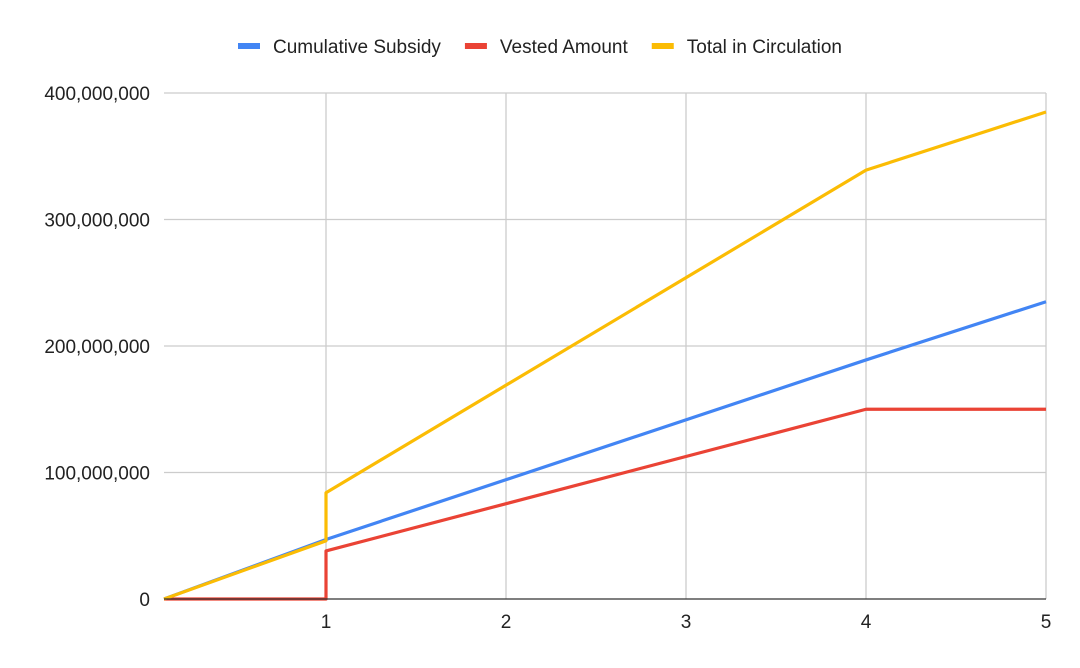 The width and height of the screenshot is (1080, 668). What do you see at coordinates (97, 347) in the screenshot?
I see `y-tick-label: 200,000,000` at bounding box center [97, 347].